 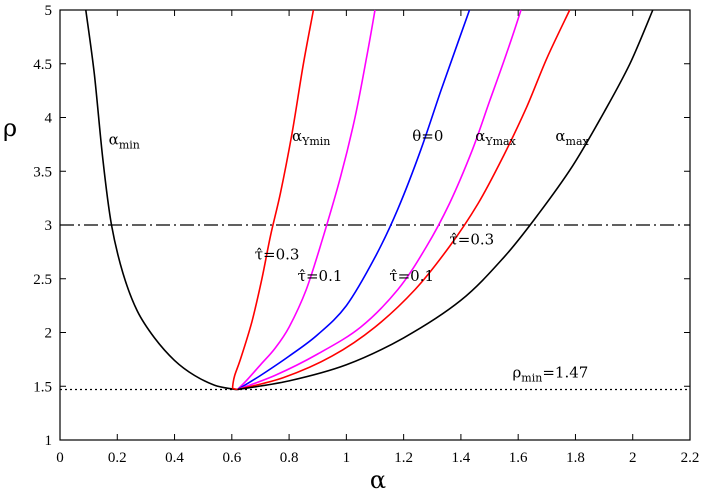 I want to click on y-tick-label: 3.5, so click(x=42, y=172).